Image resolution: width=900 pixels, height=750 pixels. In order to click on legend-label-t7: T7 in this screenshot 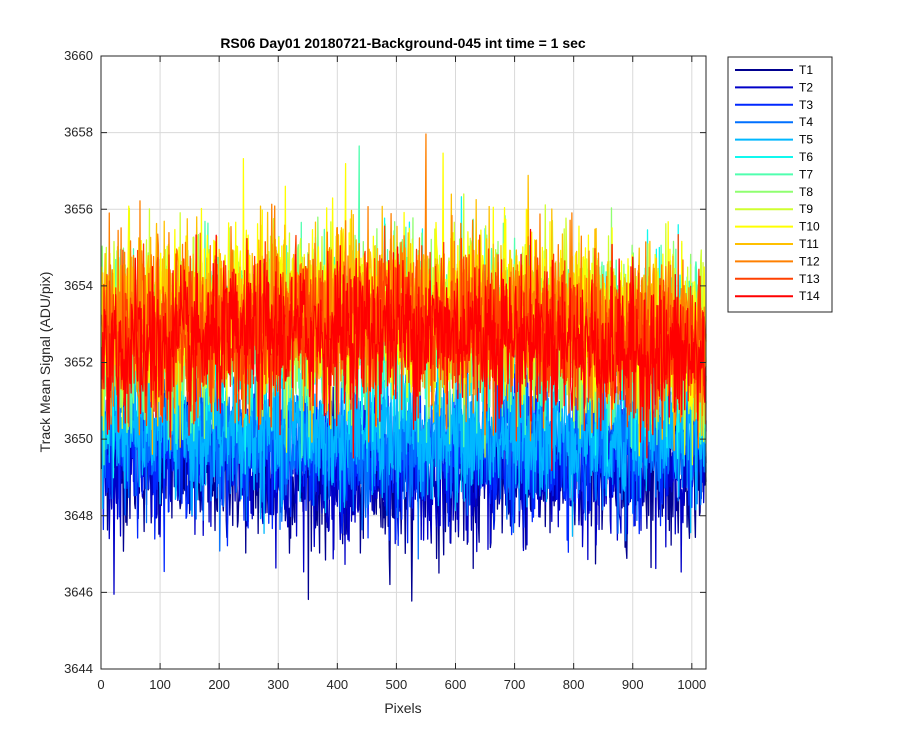, I will do `click(806, 174)`.